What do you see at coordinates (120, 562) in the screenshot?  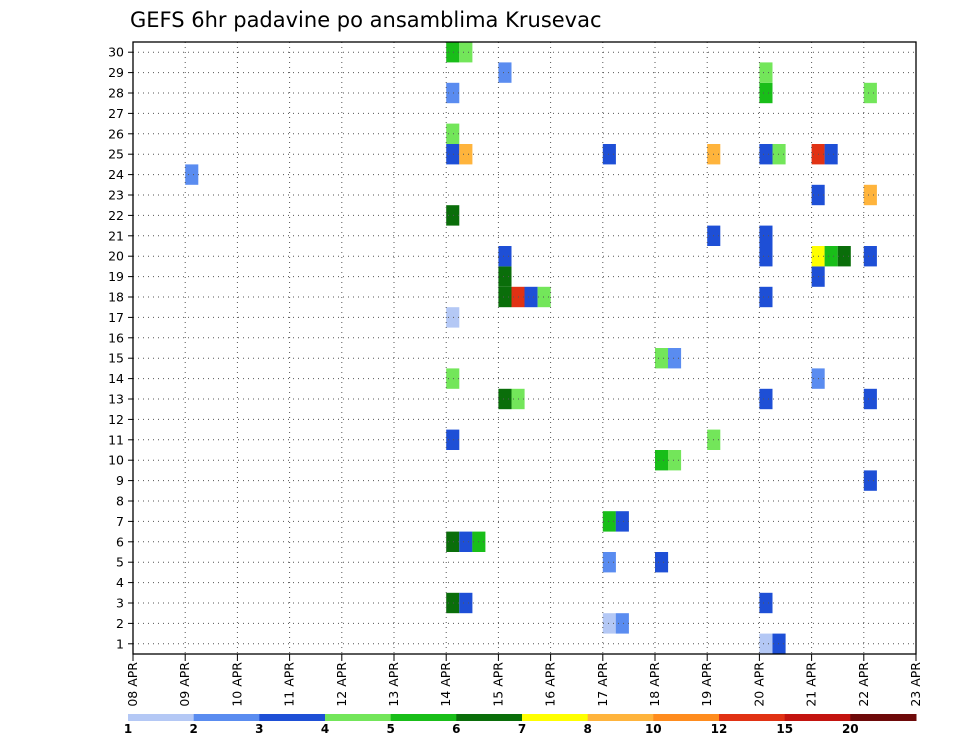 I see `y-tick-label: 5` at bounding box center [120, 562].